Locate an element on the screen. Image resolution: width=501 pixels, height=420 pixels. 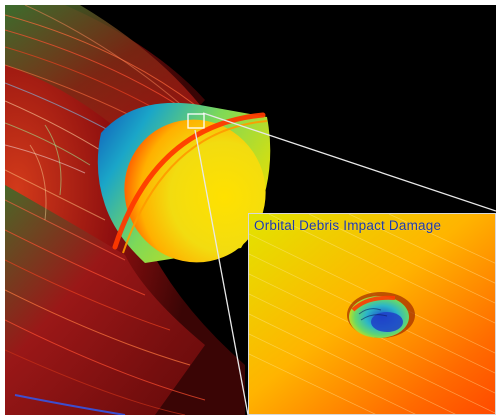
flow-upper-band is located at coordinates (102, 70).